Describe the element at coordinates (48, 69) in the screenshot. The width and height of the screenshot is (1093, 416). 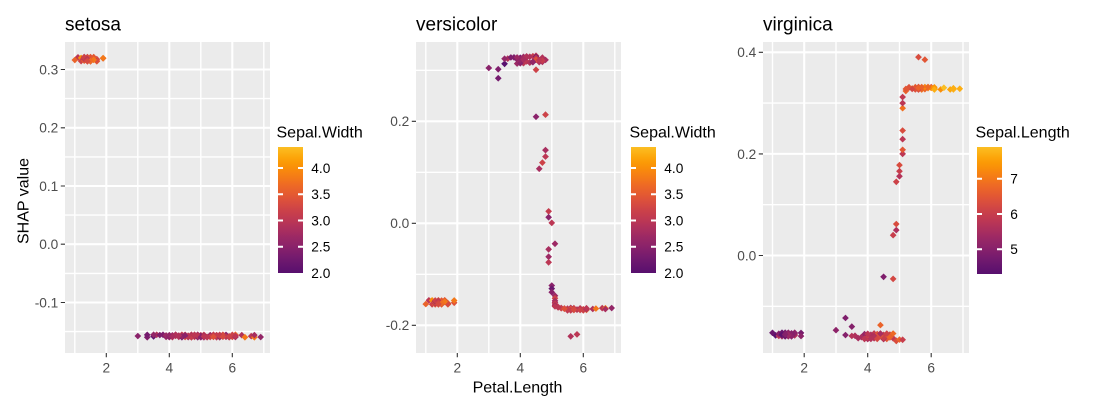
I see `svg-text: 0.3` at that location.